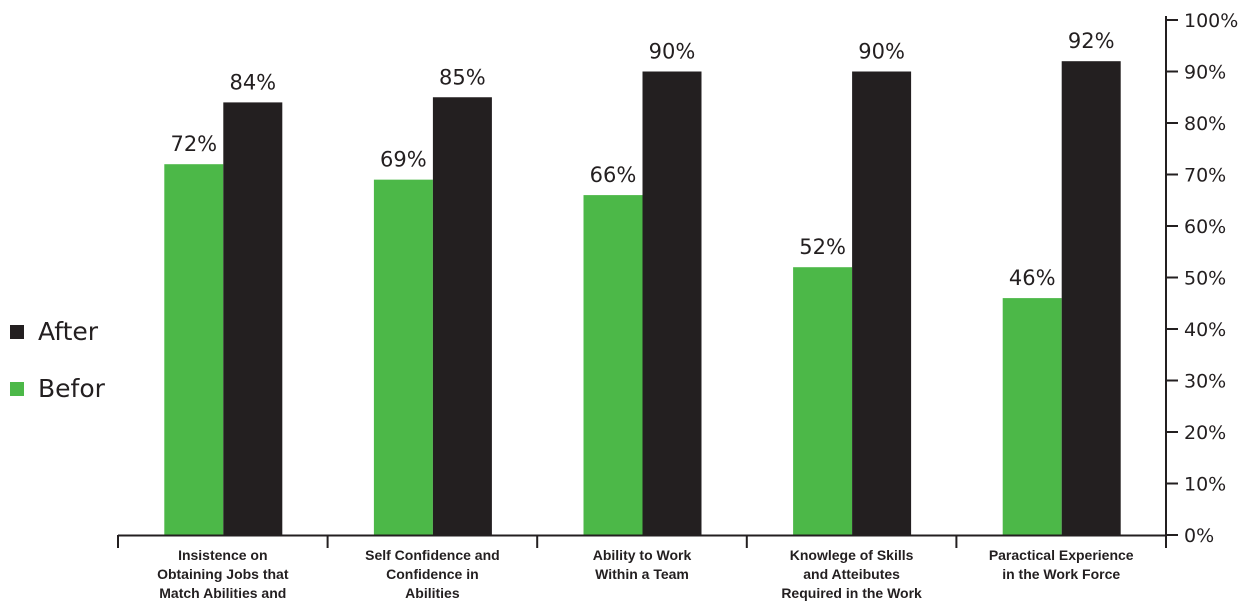 Image resolution: width=1252 pixels, height=608 pixels. I want to click on y-tick-label-7: 70%, so click(1205, 176).